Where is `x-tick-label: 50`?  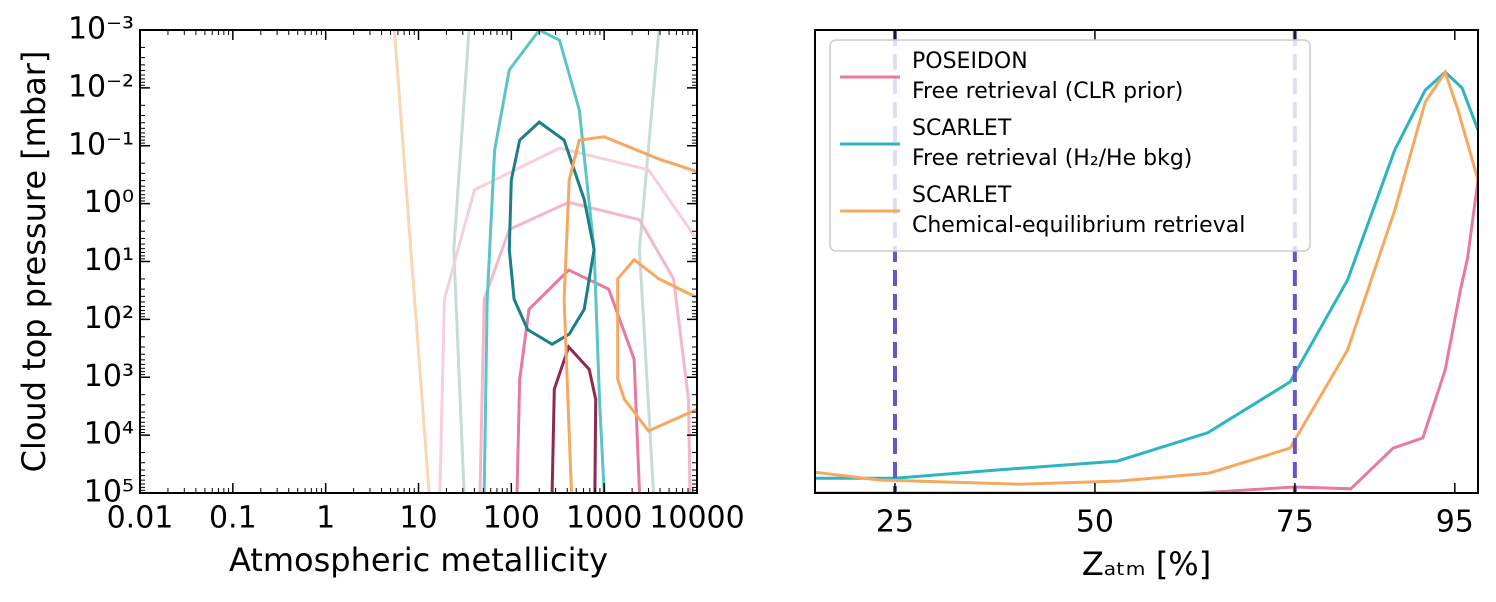
x-tick-label: 50 is located at coordinates (1095, 522).